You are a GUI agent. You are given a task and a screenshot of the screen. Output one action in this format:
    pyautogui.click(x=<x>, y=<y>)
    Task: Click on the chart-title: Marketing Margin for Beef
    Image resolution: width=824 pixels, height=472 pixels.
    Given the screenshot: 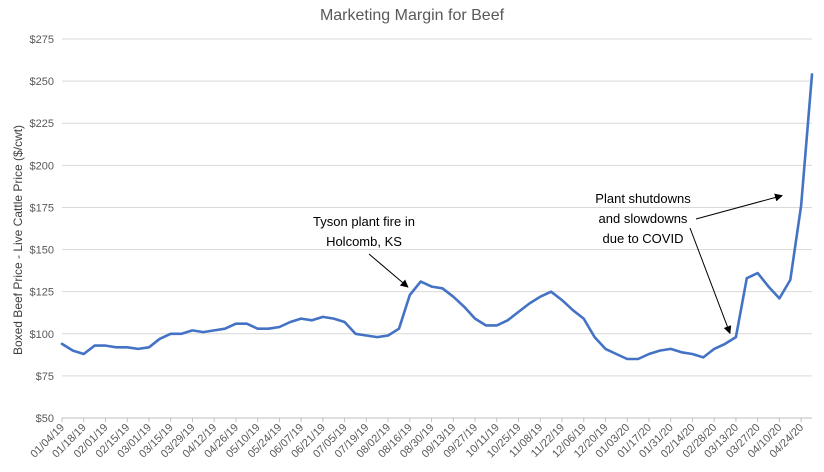 What is the action you would take?
    pyautogui.click(x=412, y=15)
    